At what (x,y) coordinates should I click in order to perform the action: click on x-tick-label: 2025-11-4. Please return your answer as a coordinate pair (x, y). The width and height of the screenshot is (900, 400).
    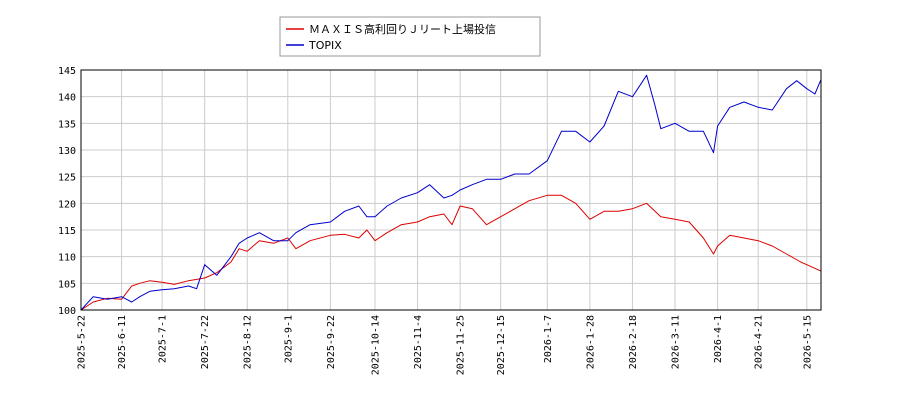
    Looking at the image, I should click on (418, 342).